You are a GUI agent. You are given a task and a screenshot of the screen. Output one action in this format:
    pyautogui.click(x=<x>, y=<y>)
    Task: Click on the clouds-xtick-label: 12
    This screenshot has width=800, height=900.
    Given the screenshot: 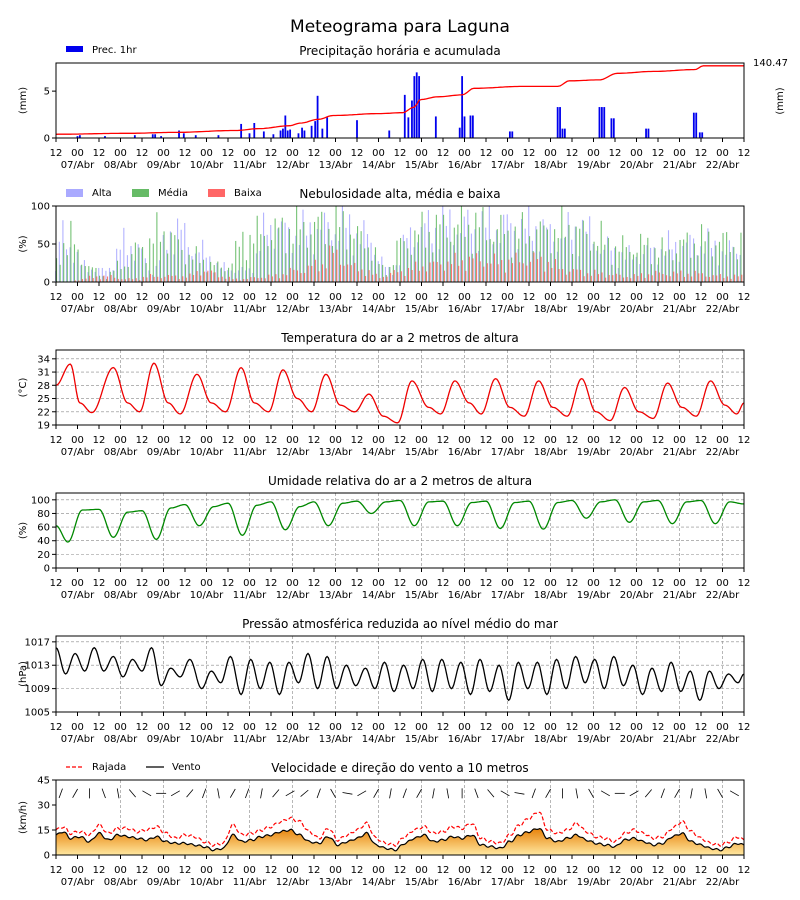 What is the action you would take?
    pyautogui.click(x=486, y=297)
    